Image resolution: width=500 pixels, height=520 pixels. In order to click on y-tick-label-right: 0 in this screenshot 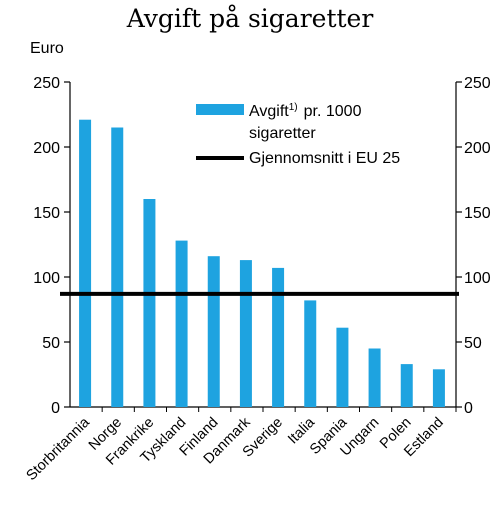, I will do `click(468, 408)`.